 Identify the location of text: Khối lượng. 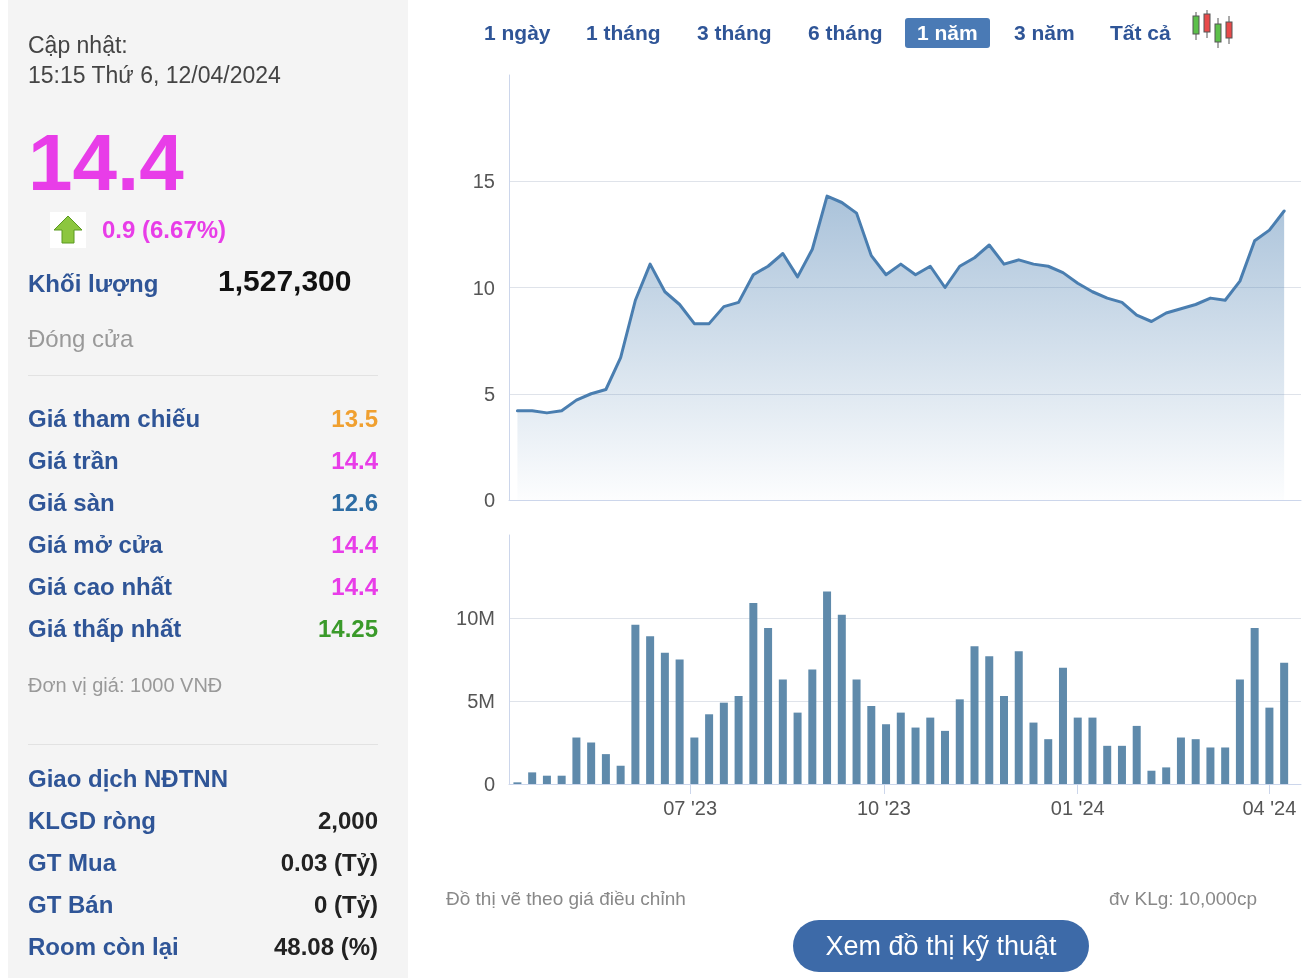
(93, 284).